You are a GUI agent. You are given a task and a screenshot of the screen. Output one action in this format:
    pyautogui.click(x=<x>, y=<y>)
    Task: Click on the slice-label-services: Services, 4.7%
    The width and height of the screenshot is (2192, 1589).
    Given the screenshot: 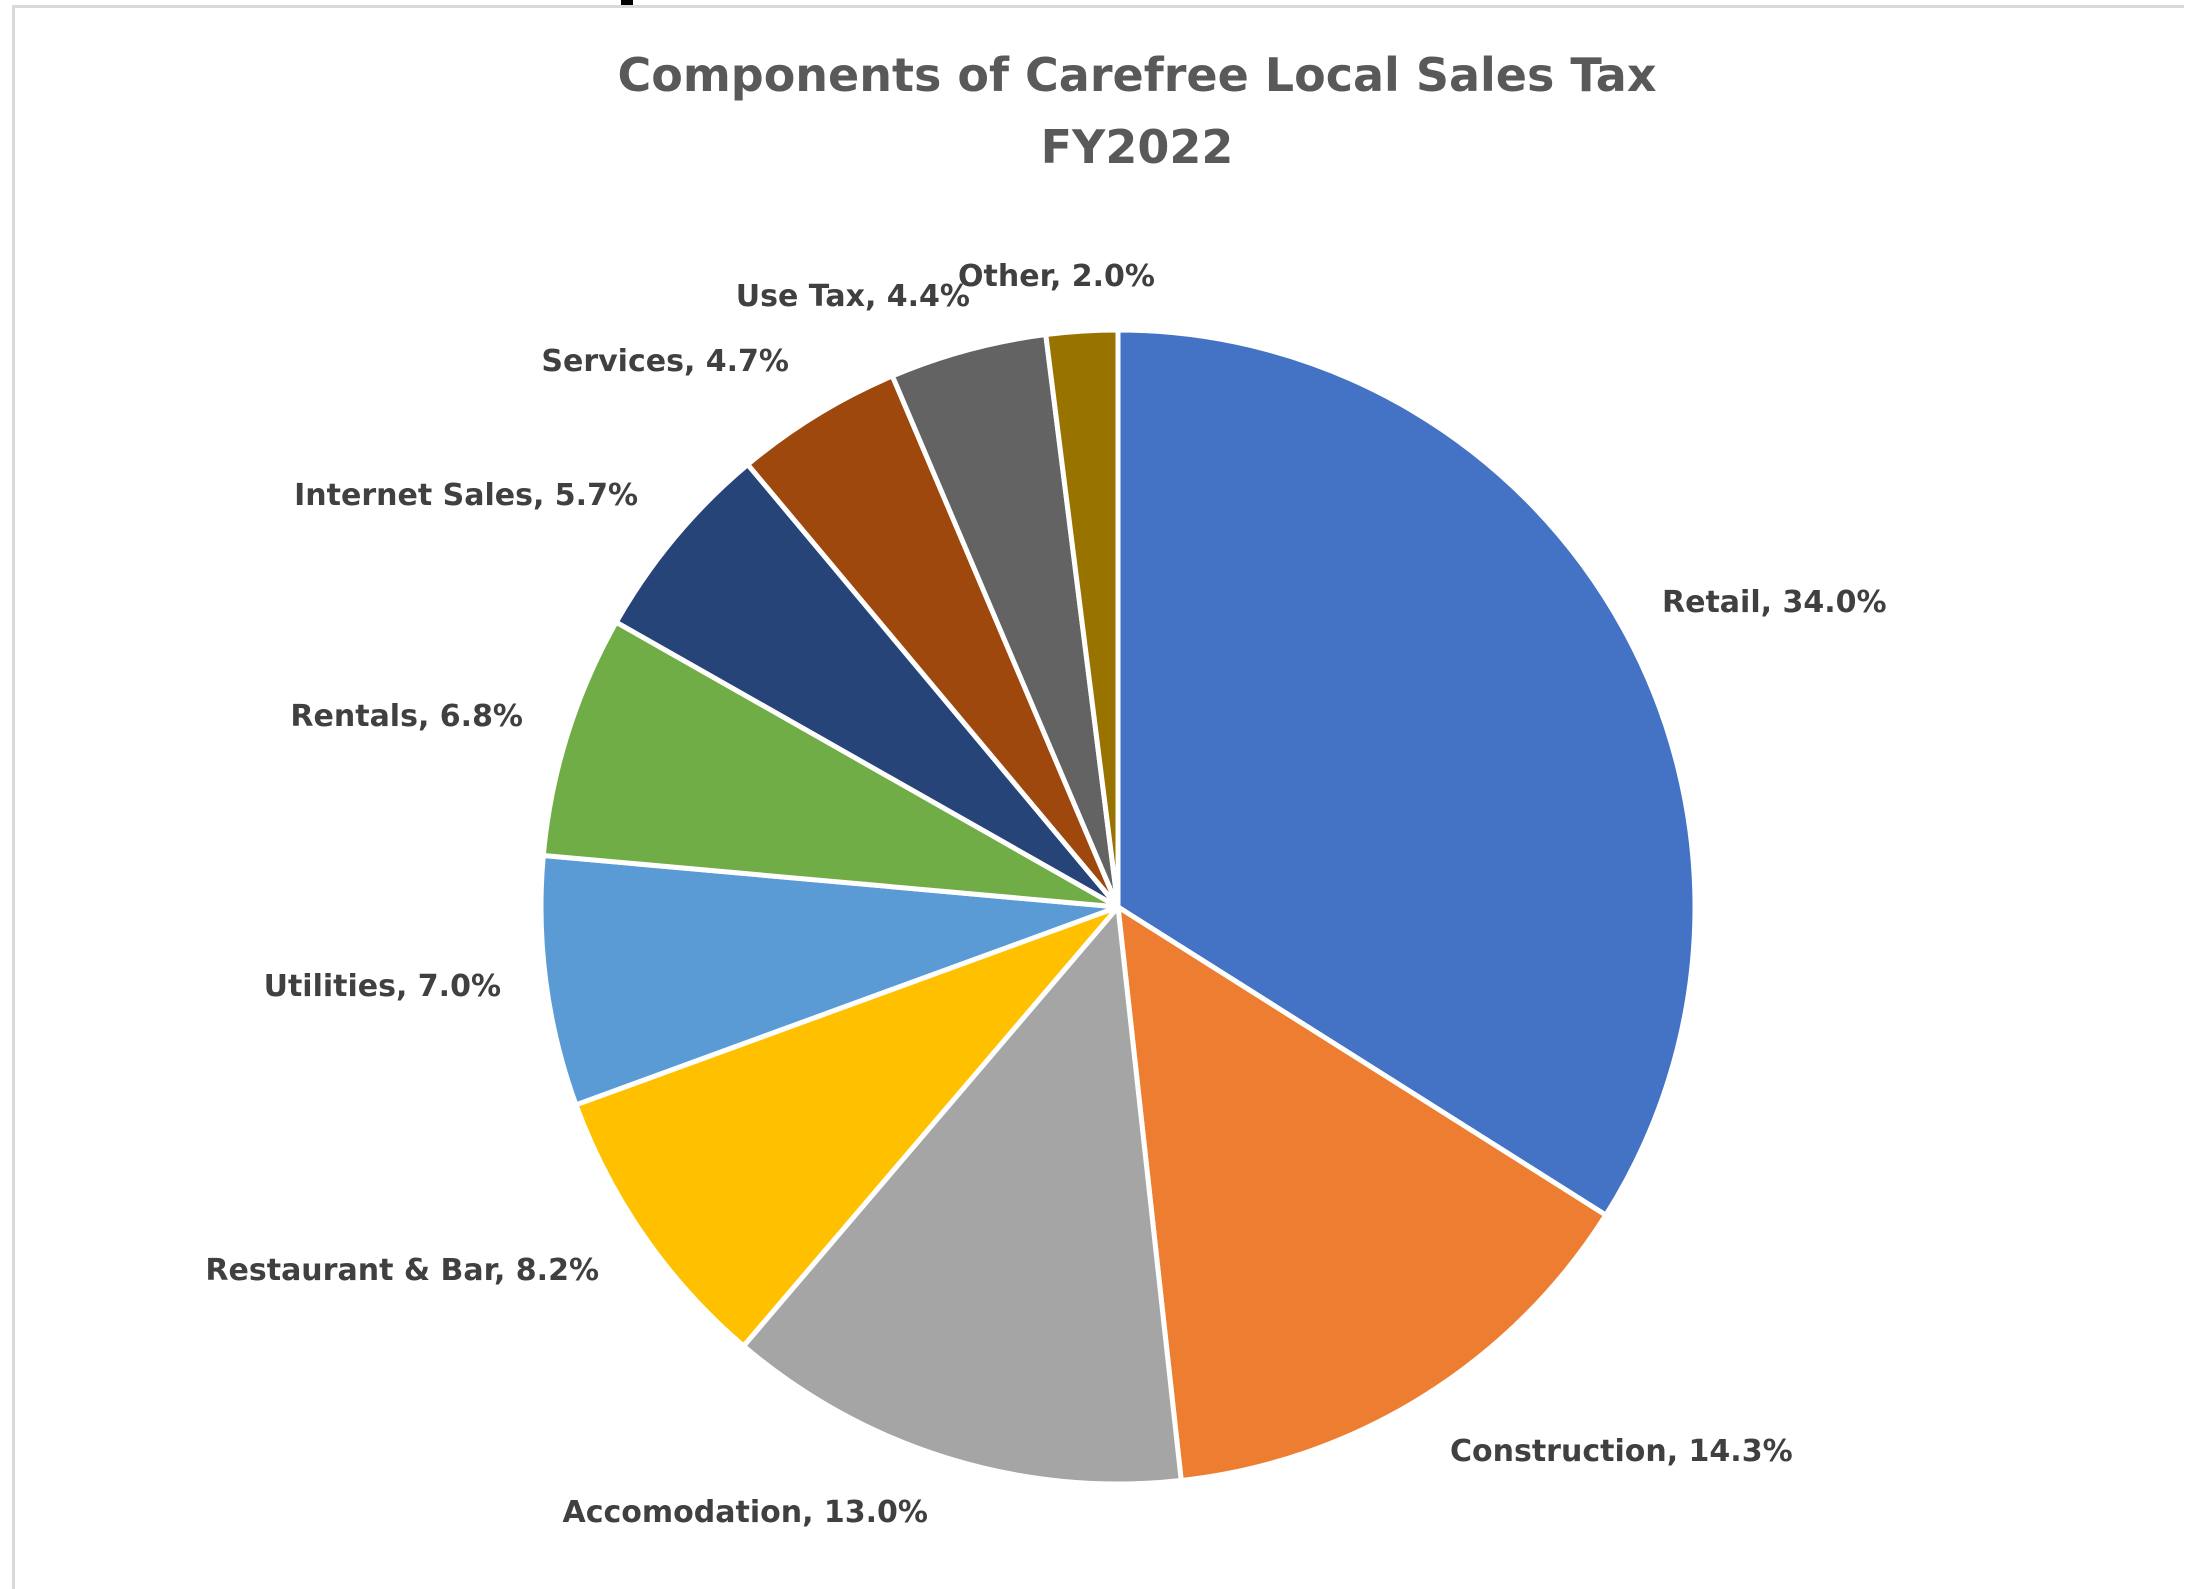 What is the action you would take?
    pyautogui.click(x=665, y=361)
    